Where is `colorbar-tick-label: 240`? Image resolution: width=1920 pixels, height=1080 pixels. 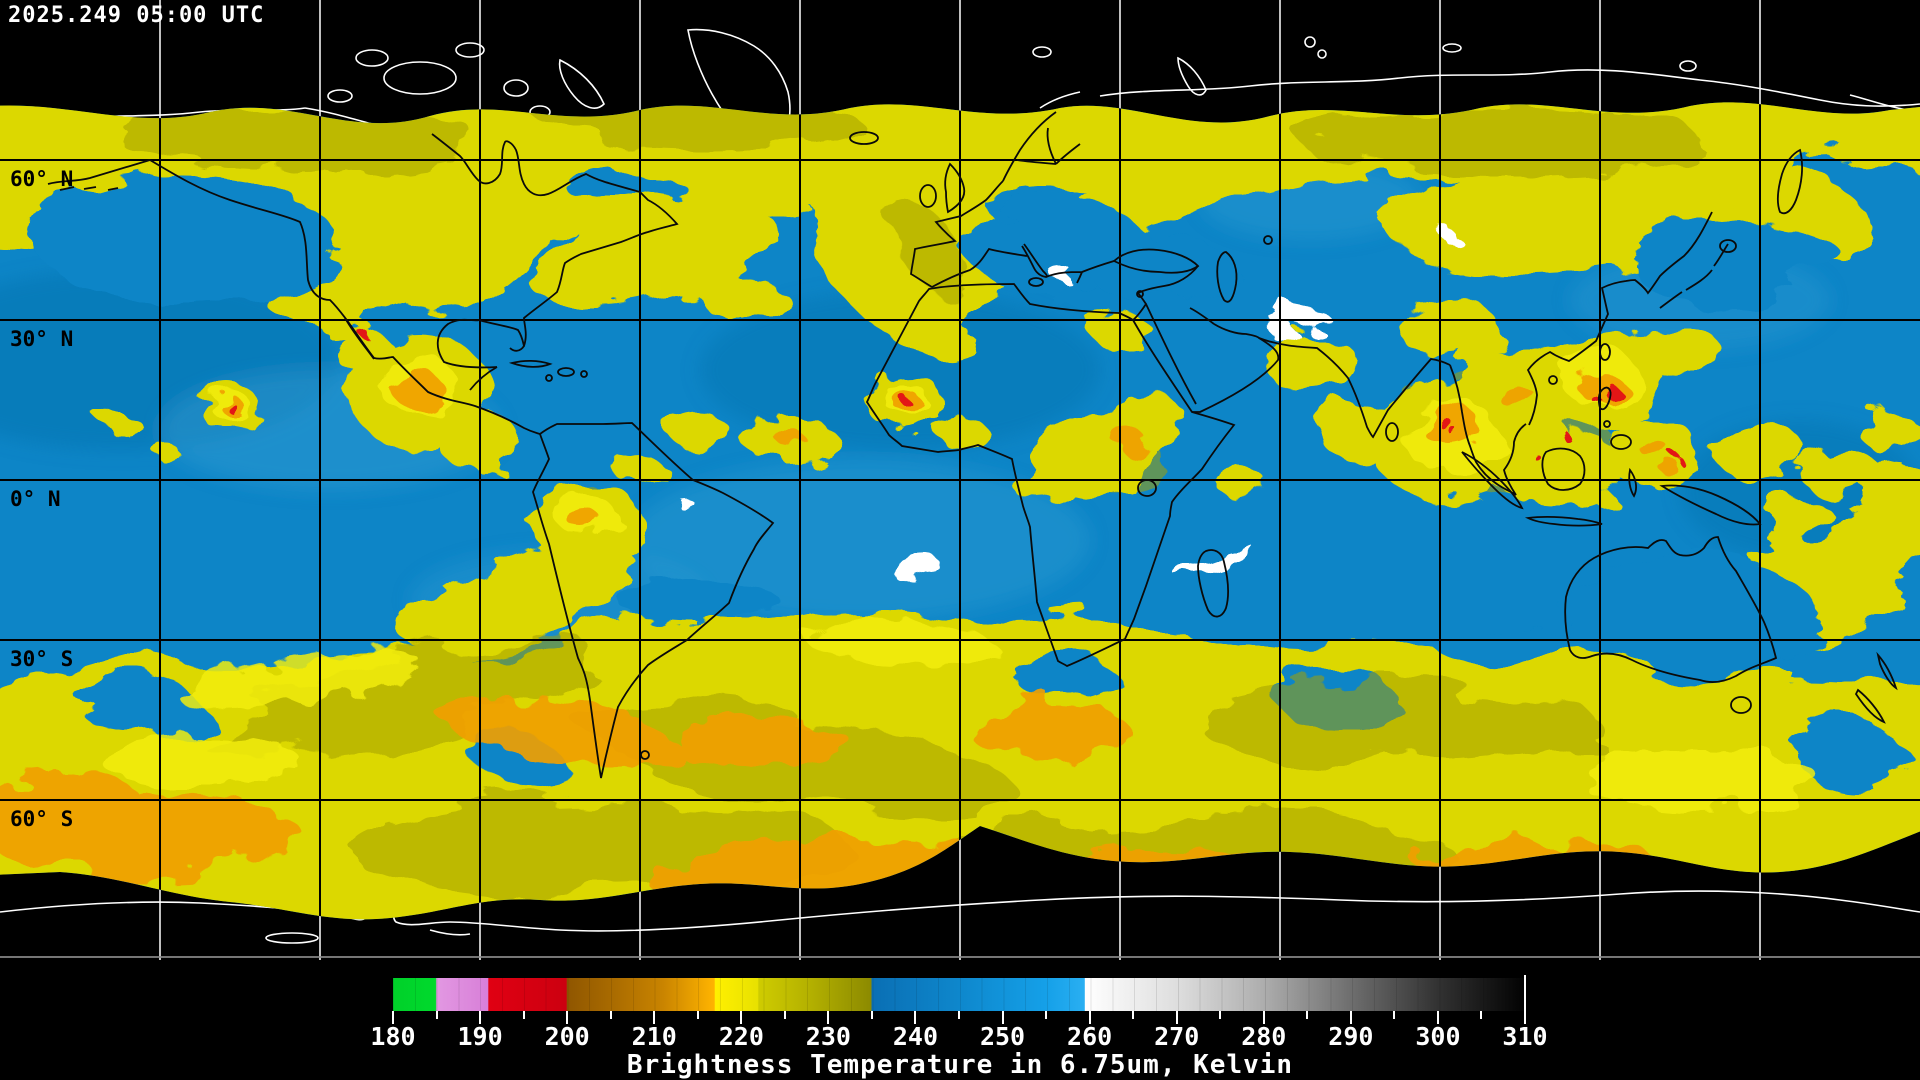 colorbar-tick-label: 240 is located at coordinates (915, 1036).